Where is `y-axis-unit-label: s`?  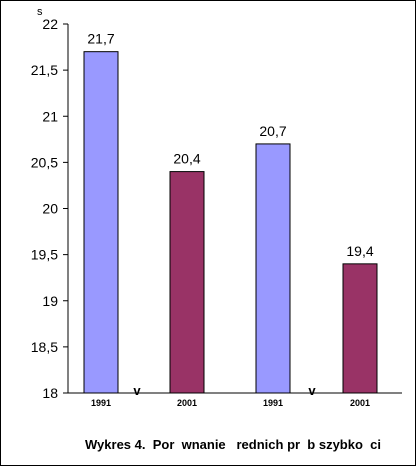
y-axis-unit-label: s is located at coordinates (40, 12).